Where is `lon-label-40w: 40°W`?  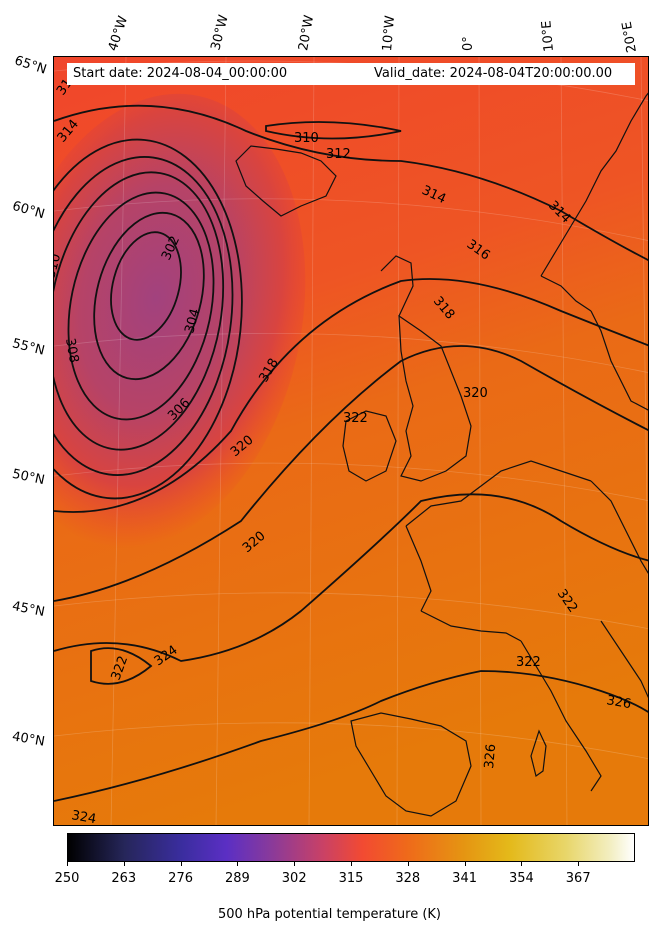
lon-label-40w: 40°W is located at coordinates (118, 33).